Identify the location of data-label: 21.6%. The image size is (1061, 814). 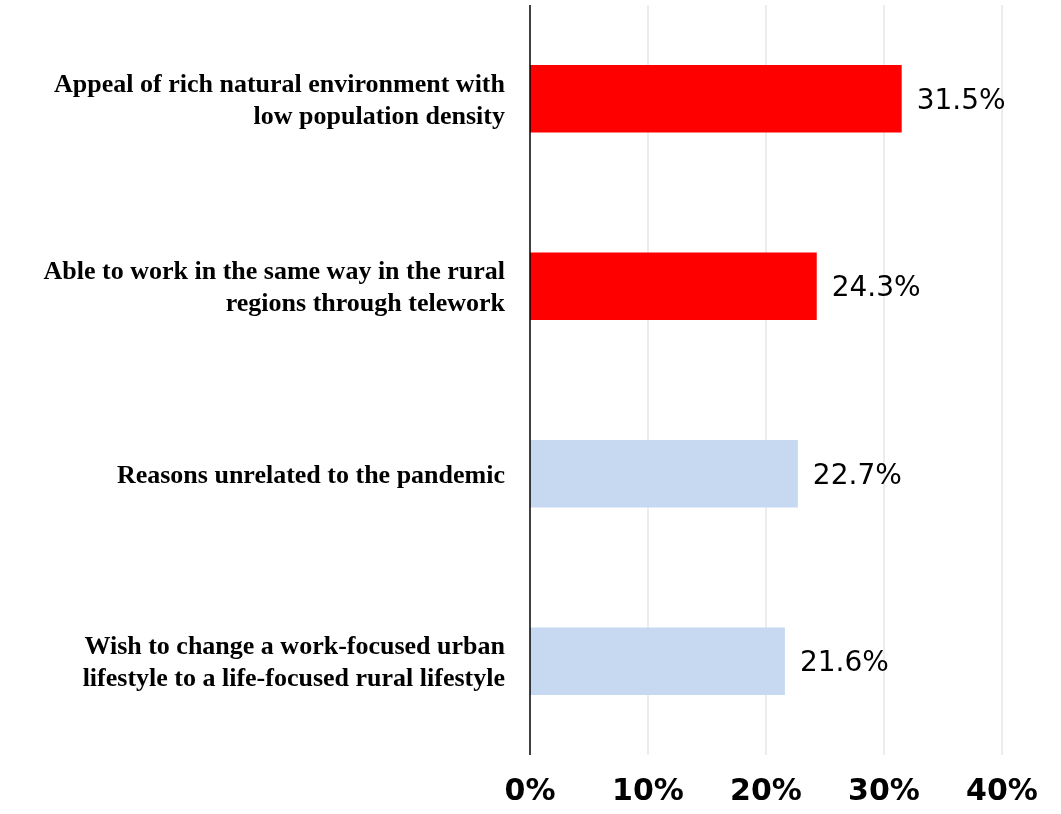
(844, 662).